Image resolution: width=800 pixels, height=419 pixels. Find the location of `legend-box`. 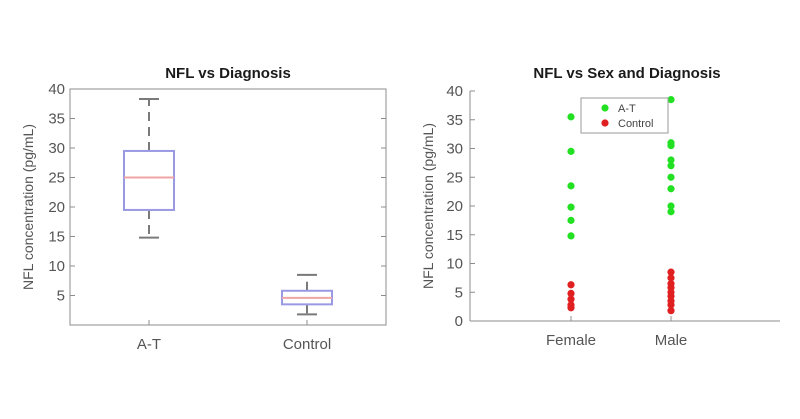

legend-box is located at coordinates (624, 115).